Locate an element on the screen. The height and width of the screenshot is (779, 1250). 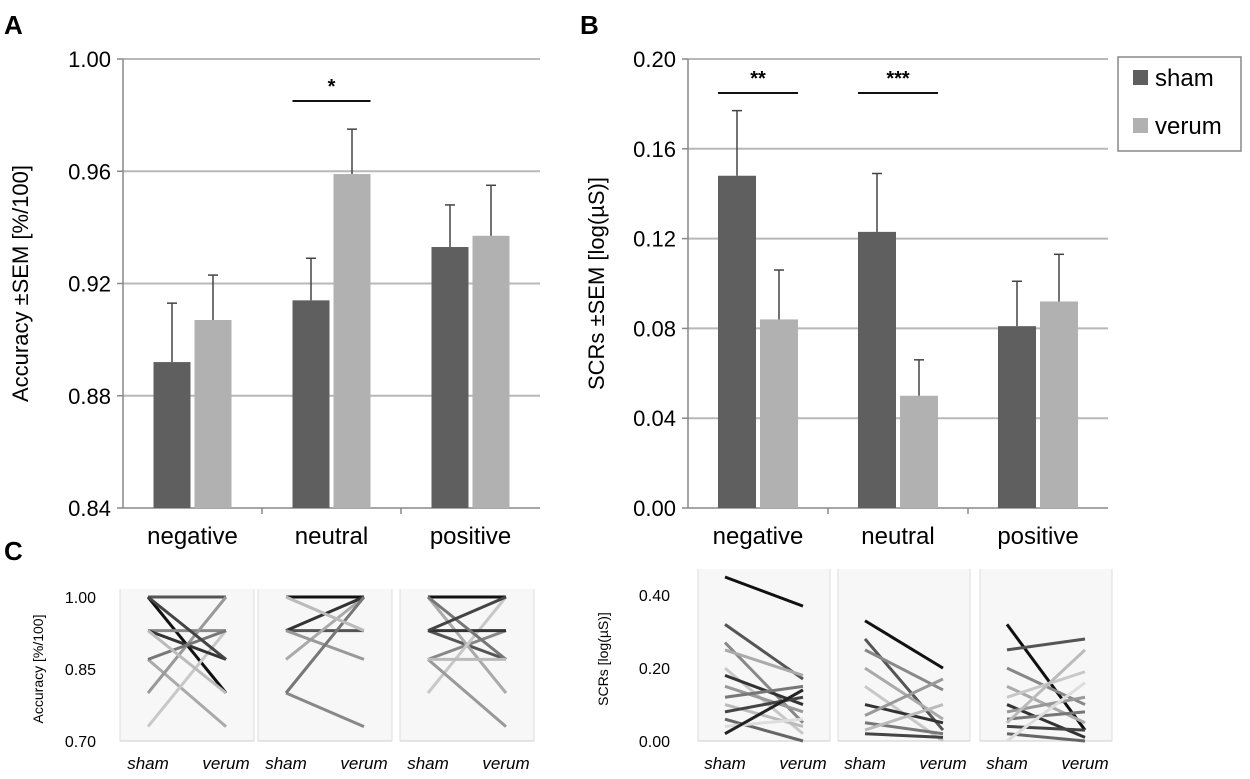
y-tick-label: 0.40 is located at coordinates (654, 596).